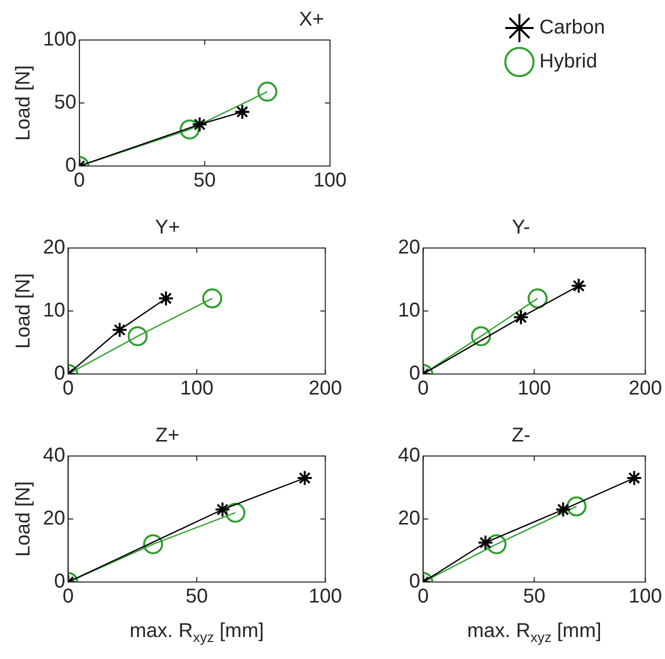 The height and width of the screenshot is (659, 665). I want to click on chart-title: X+, so click(311, 19).